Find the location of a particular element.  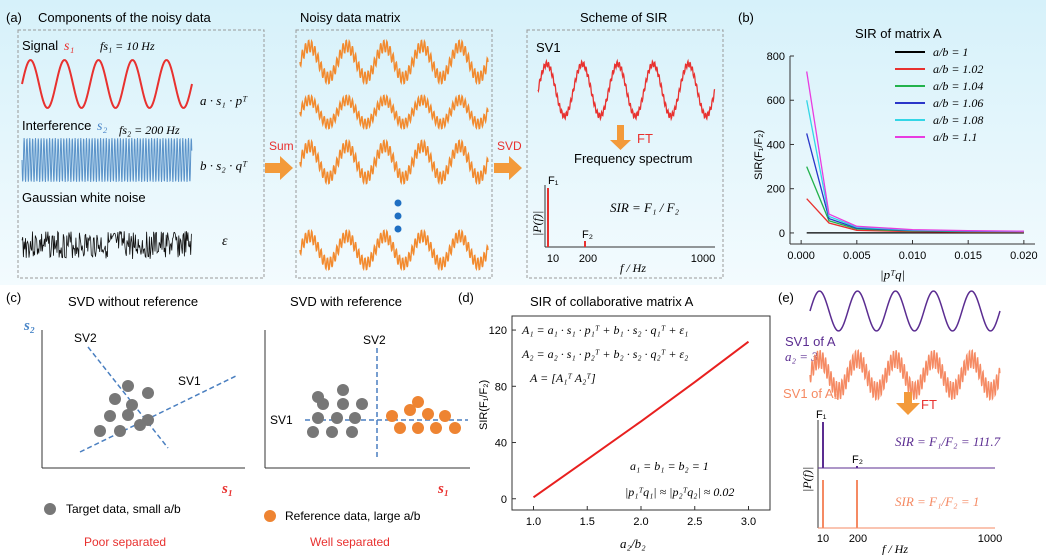

reference-legend-label: Reference data, large a/b is located at coordinates (353, 516).